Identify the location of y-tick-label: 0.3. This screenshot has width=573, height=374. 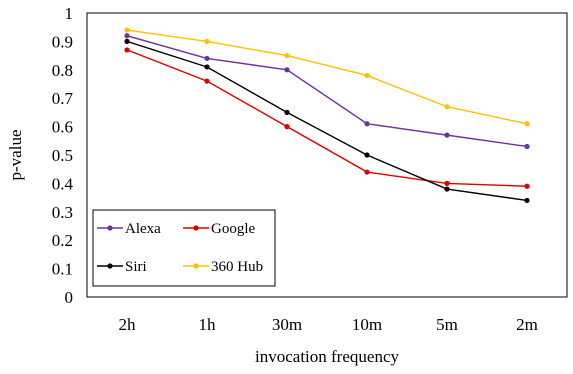
(62, 212).